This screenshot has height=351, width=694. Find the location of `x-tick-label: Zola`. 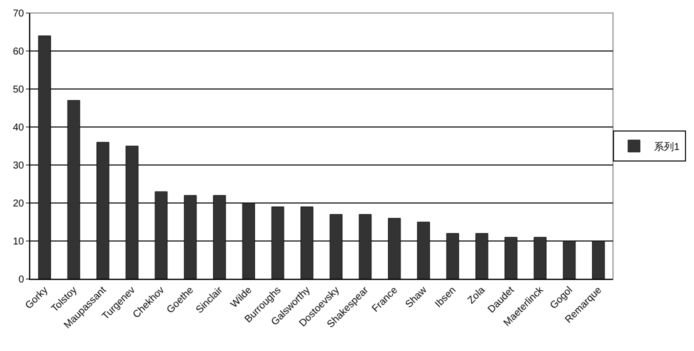

x-tick-label: Zola is located at coordinates (477, 295).